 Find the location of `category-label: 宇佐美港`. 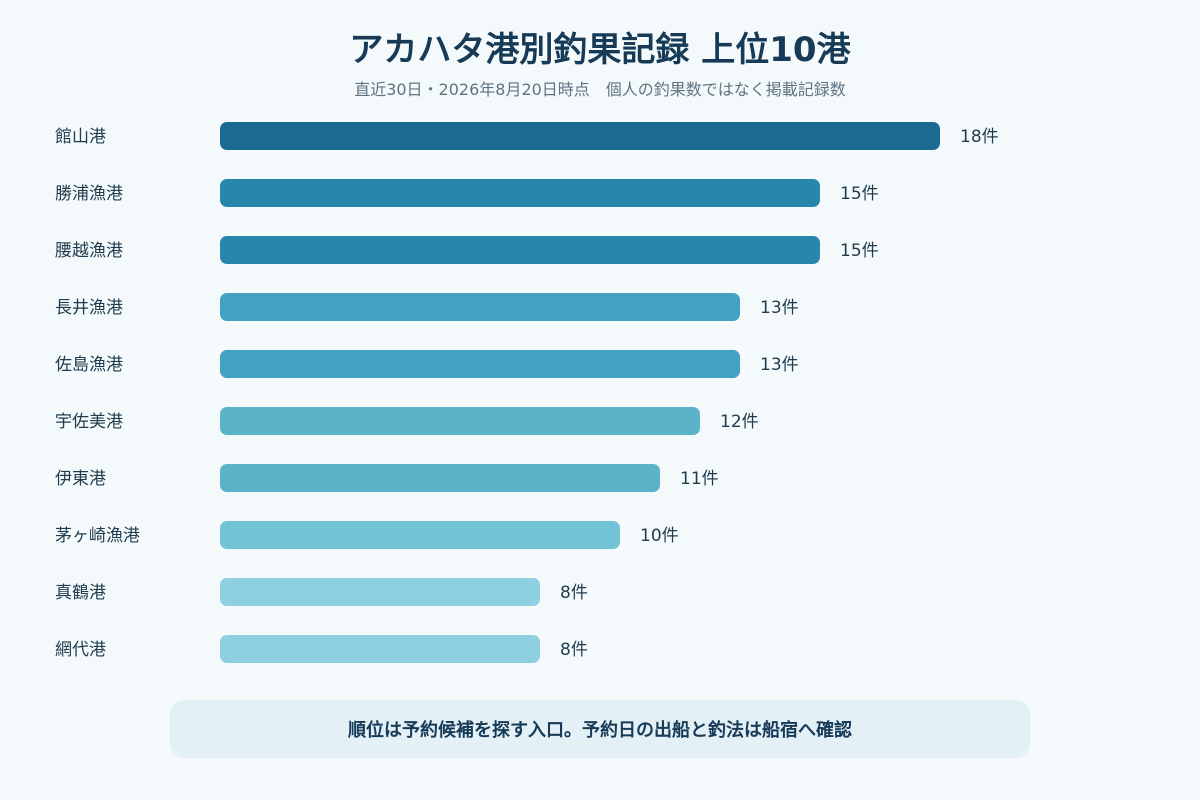

category-label: 宇佐美港 is located at coordinates (89, 422).